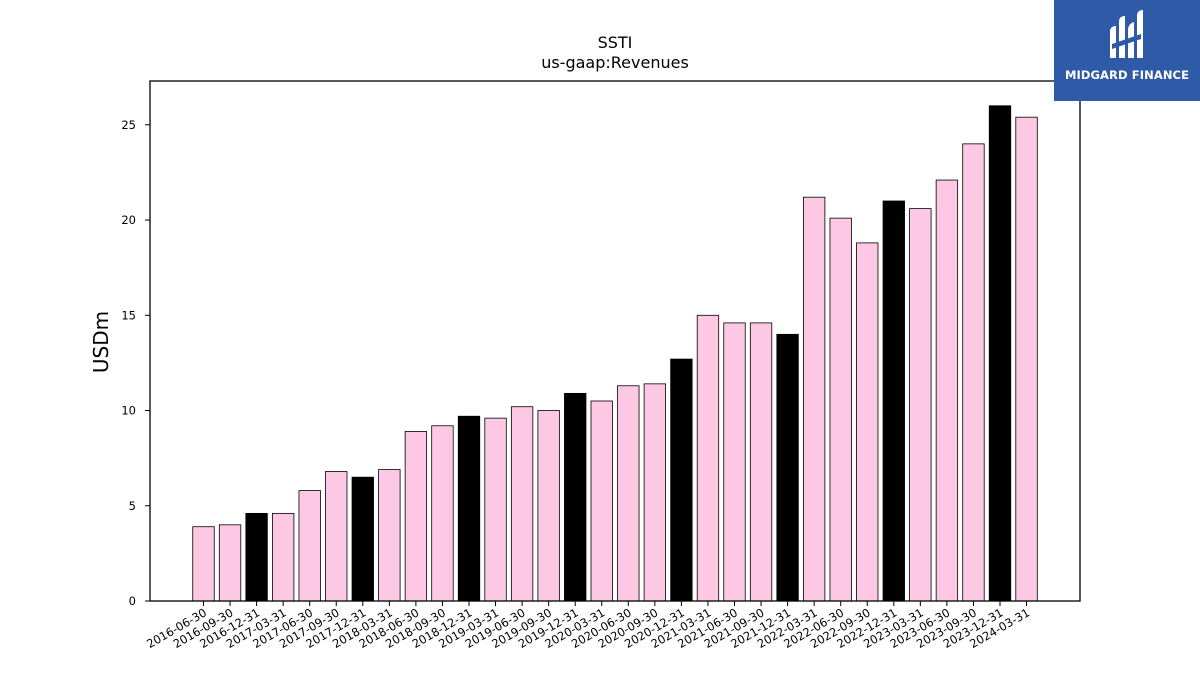 Image resolution: width=1200 pixels, height=675 pixels. Describe the element at coordinates (615, 62) in the screenshot. I see `chart-subtitle: us-gaap:Revenues` at that location.